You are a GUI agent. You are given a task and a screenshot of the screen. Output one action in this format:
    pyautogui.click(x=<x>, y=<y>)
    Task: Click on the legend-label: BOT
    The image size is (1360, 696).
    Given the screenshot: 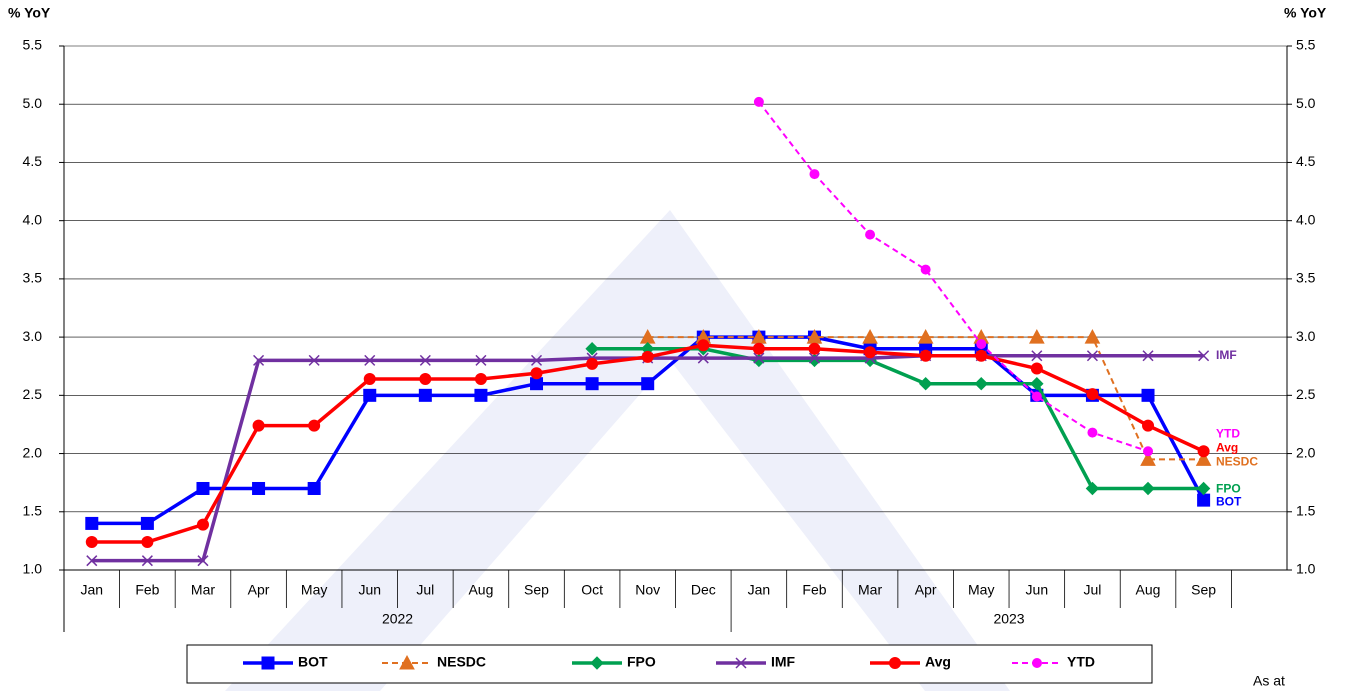 What is the action you would take?
    pyautogui.click(x=313, y=662)
    